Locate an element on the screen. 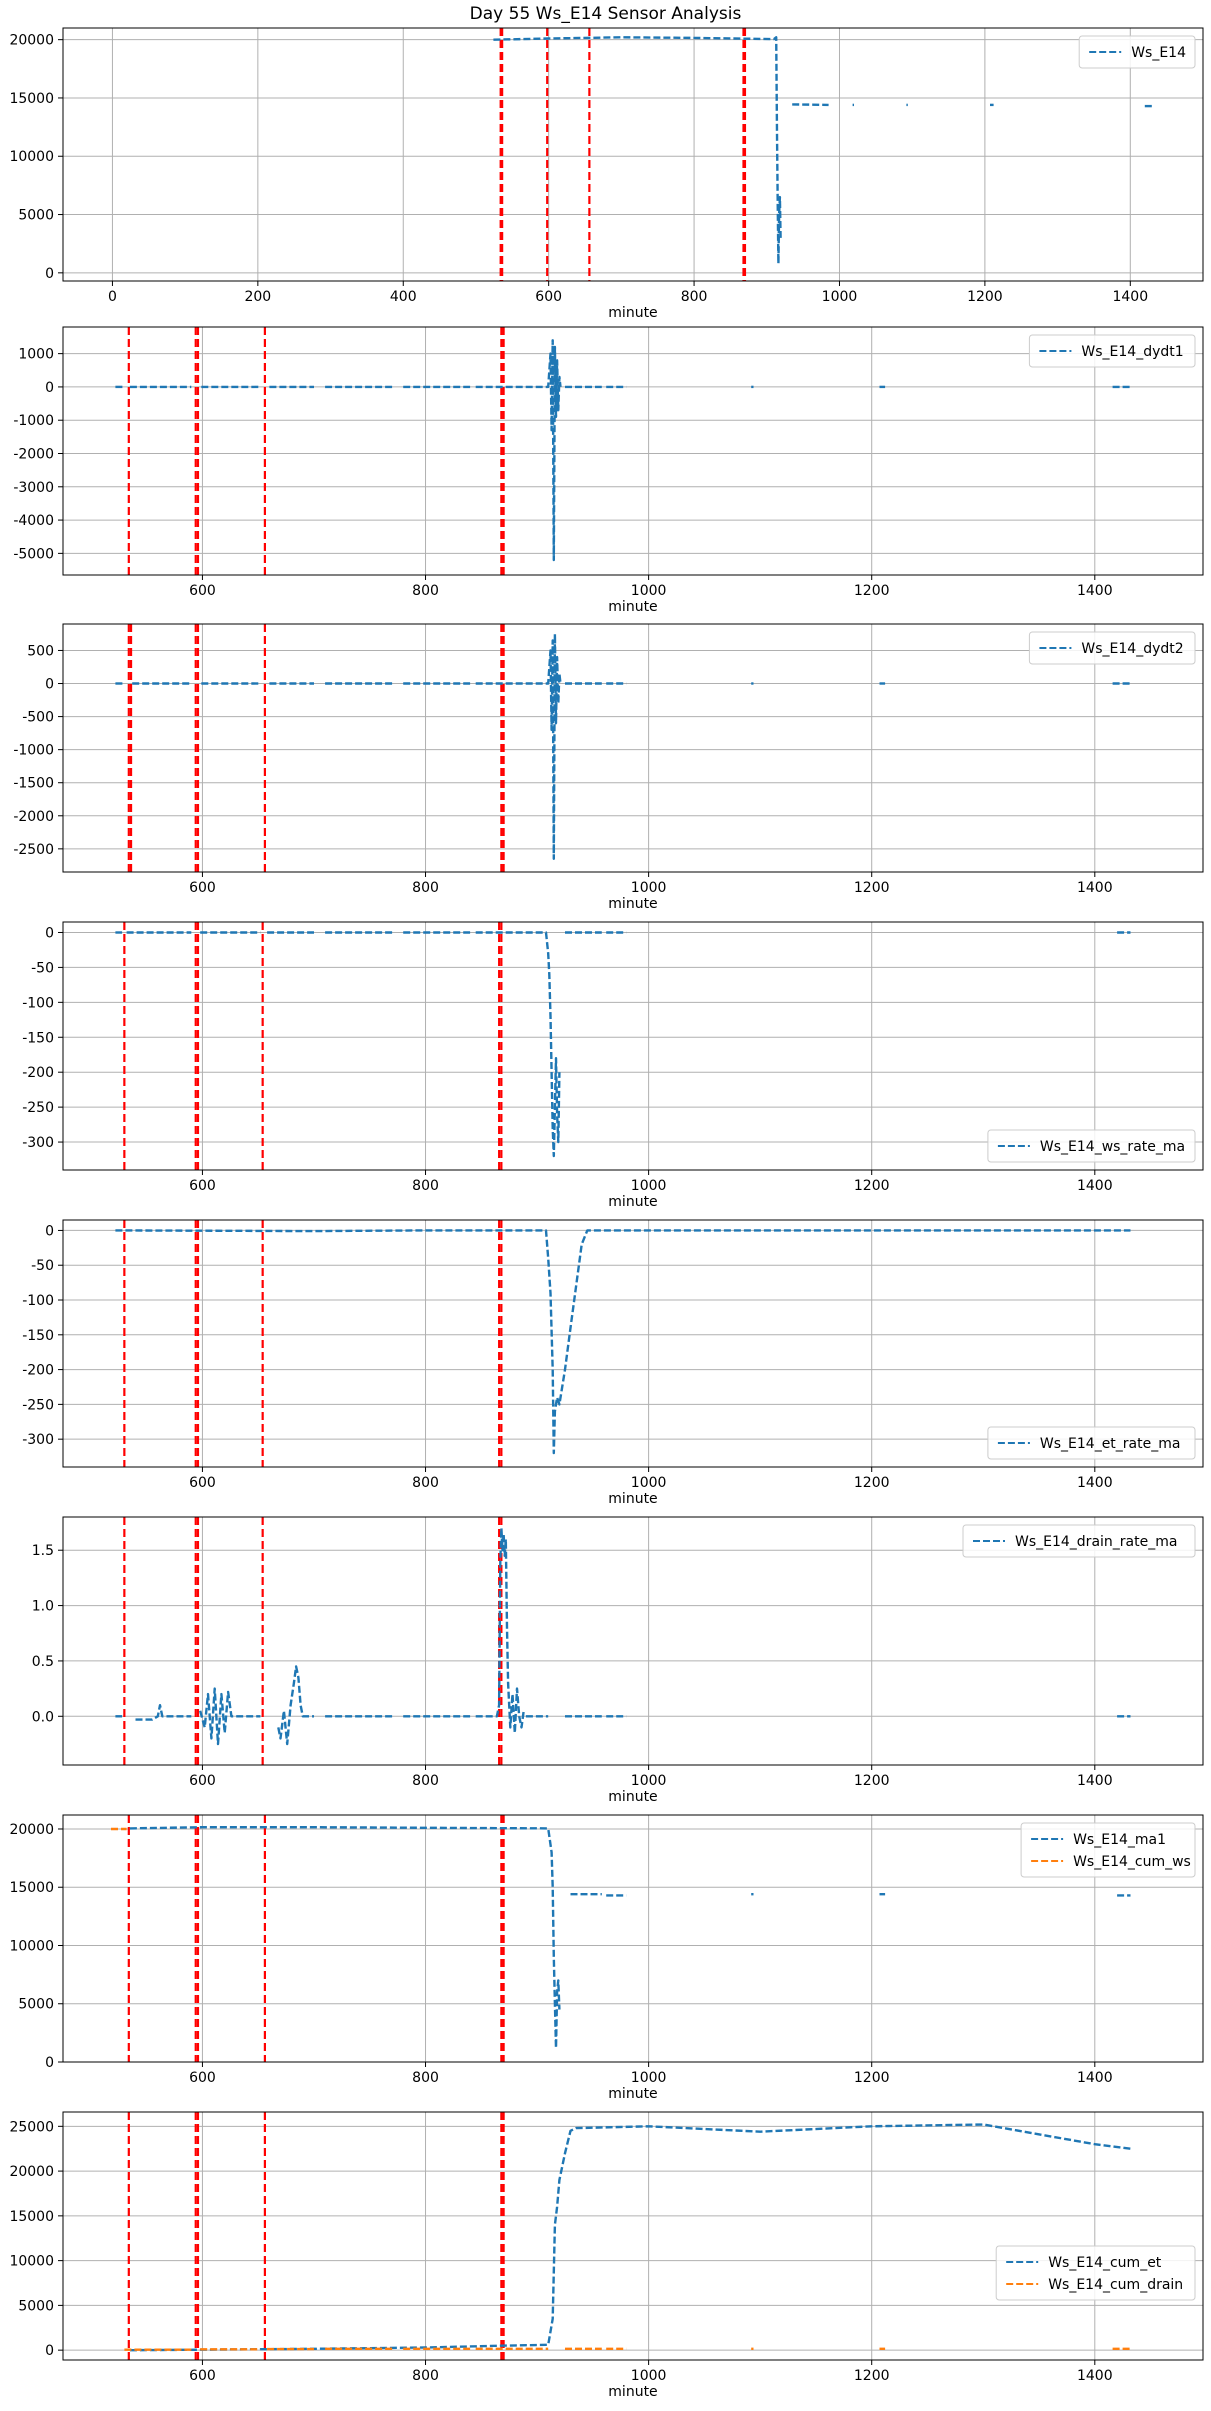 This screenshot has width=1211, height=2411. y-tick-label: -300 is located at coordinates (38, 1440).